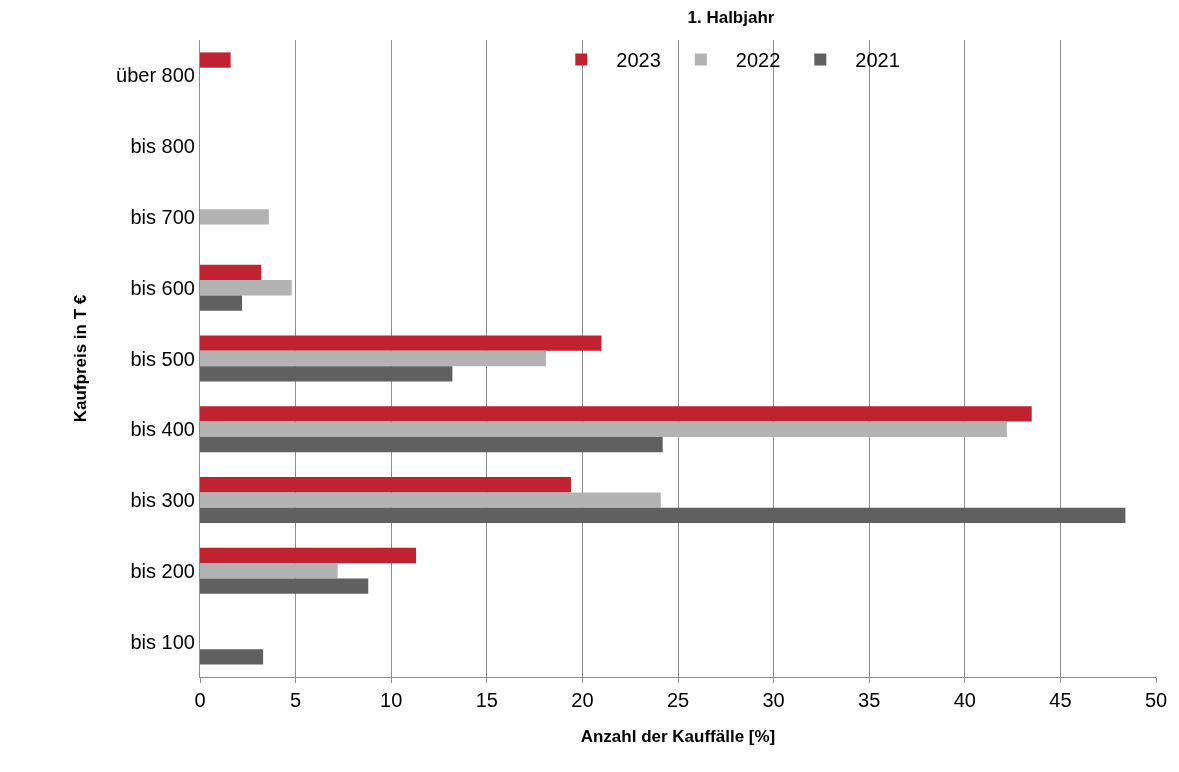  I want to click on x-tick-label: 15, so click(486, 700).